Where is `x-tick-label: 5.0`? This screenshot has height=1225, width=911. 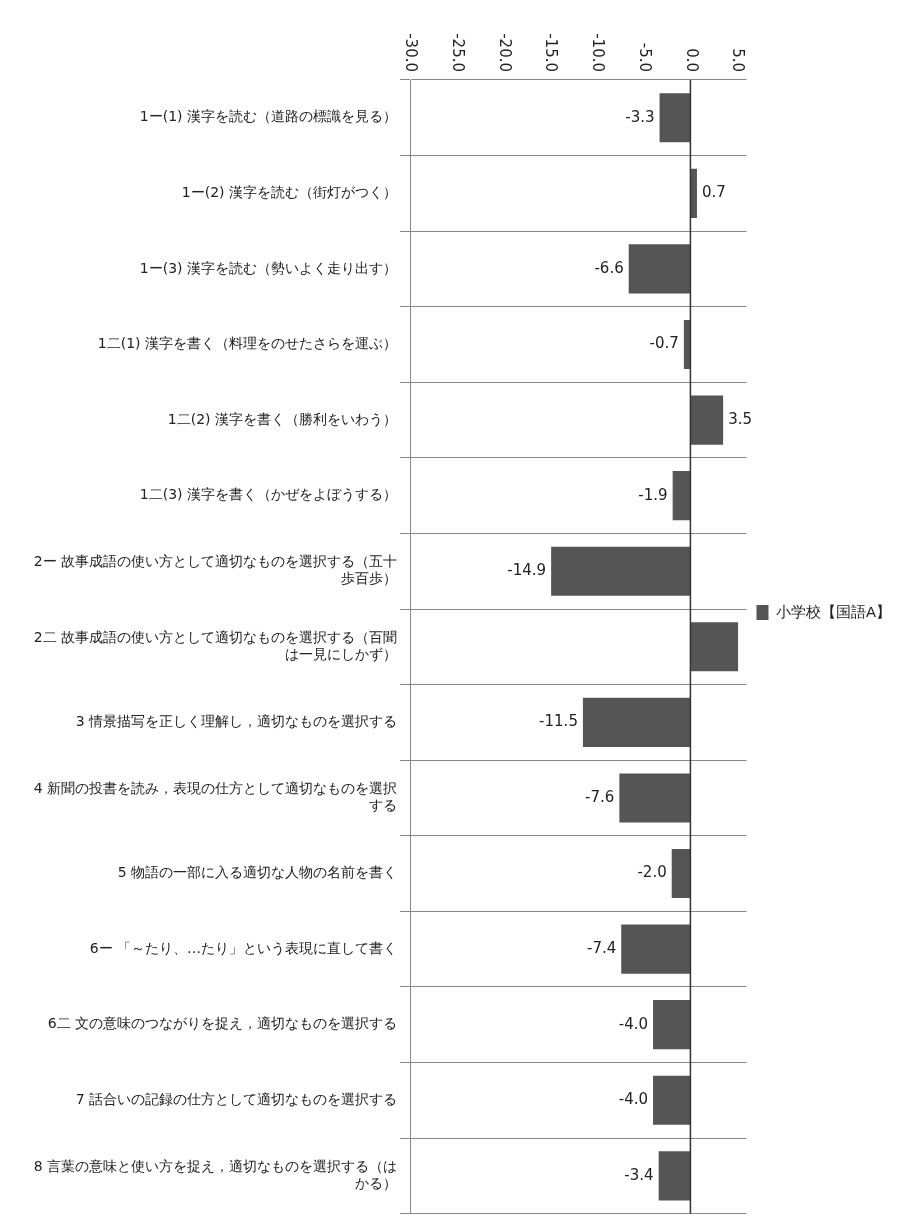 x-tick-label: 5.0 is located at coordinates (738, 60).